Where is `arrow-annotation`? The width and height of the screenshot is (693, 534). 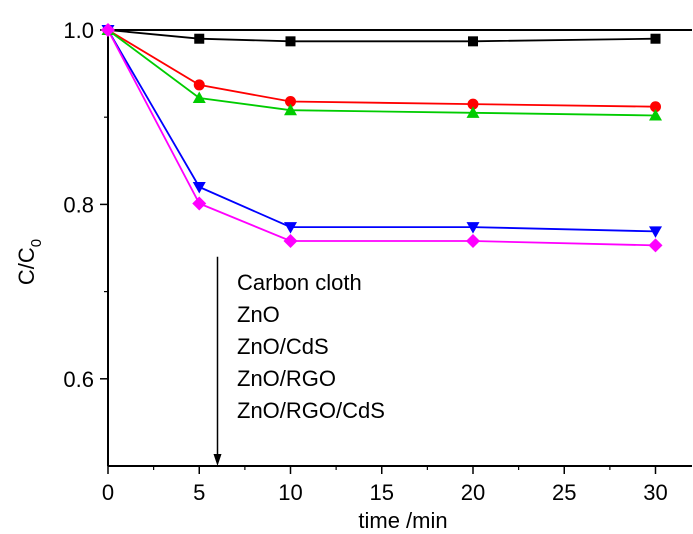
arrow-annotation is located at coordinates (217, 361).